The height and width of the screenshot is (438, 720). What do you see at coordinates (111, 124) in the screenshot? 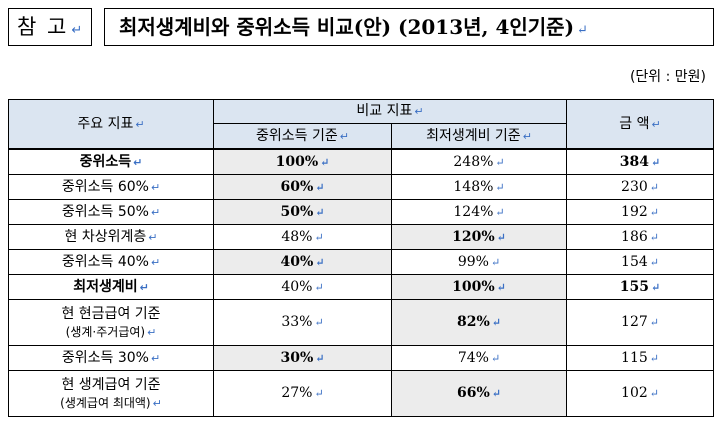
I see `header-indicator: 주요 지표 ↵` at bounding box center [111, 124].